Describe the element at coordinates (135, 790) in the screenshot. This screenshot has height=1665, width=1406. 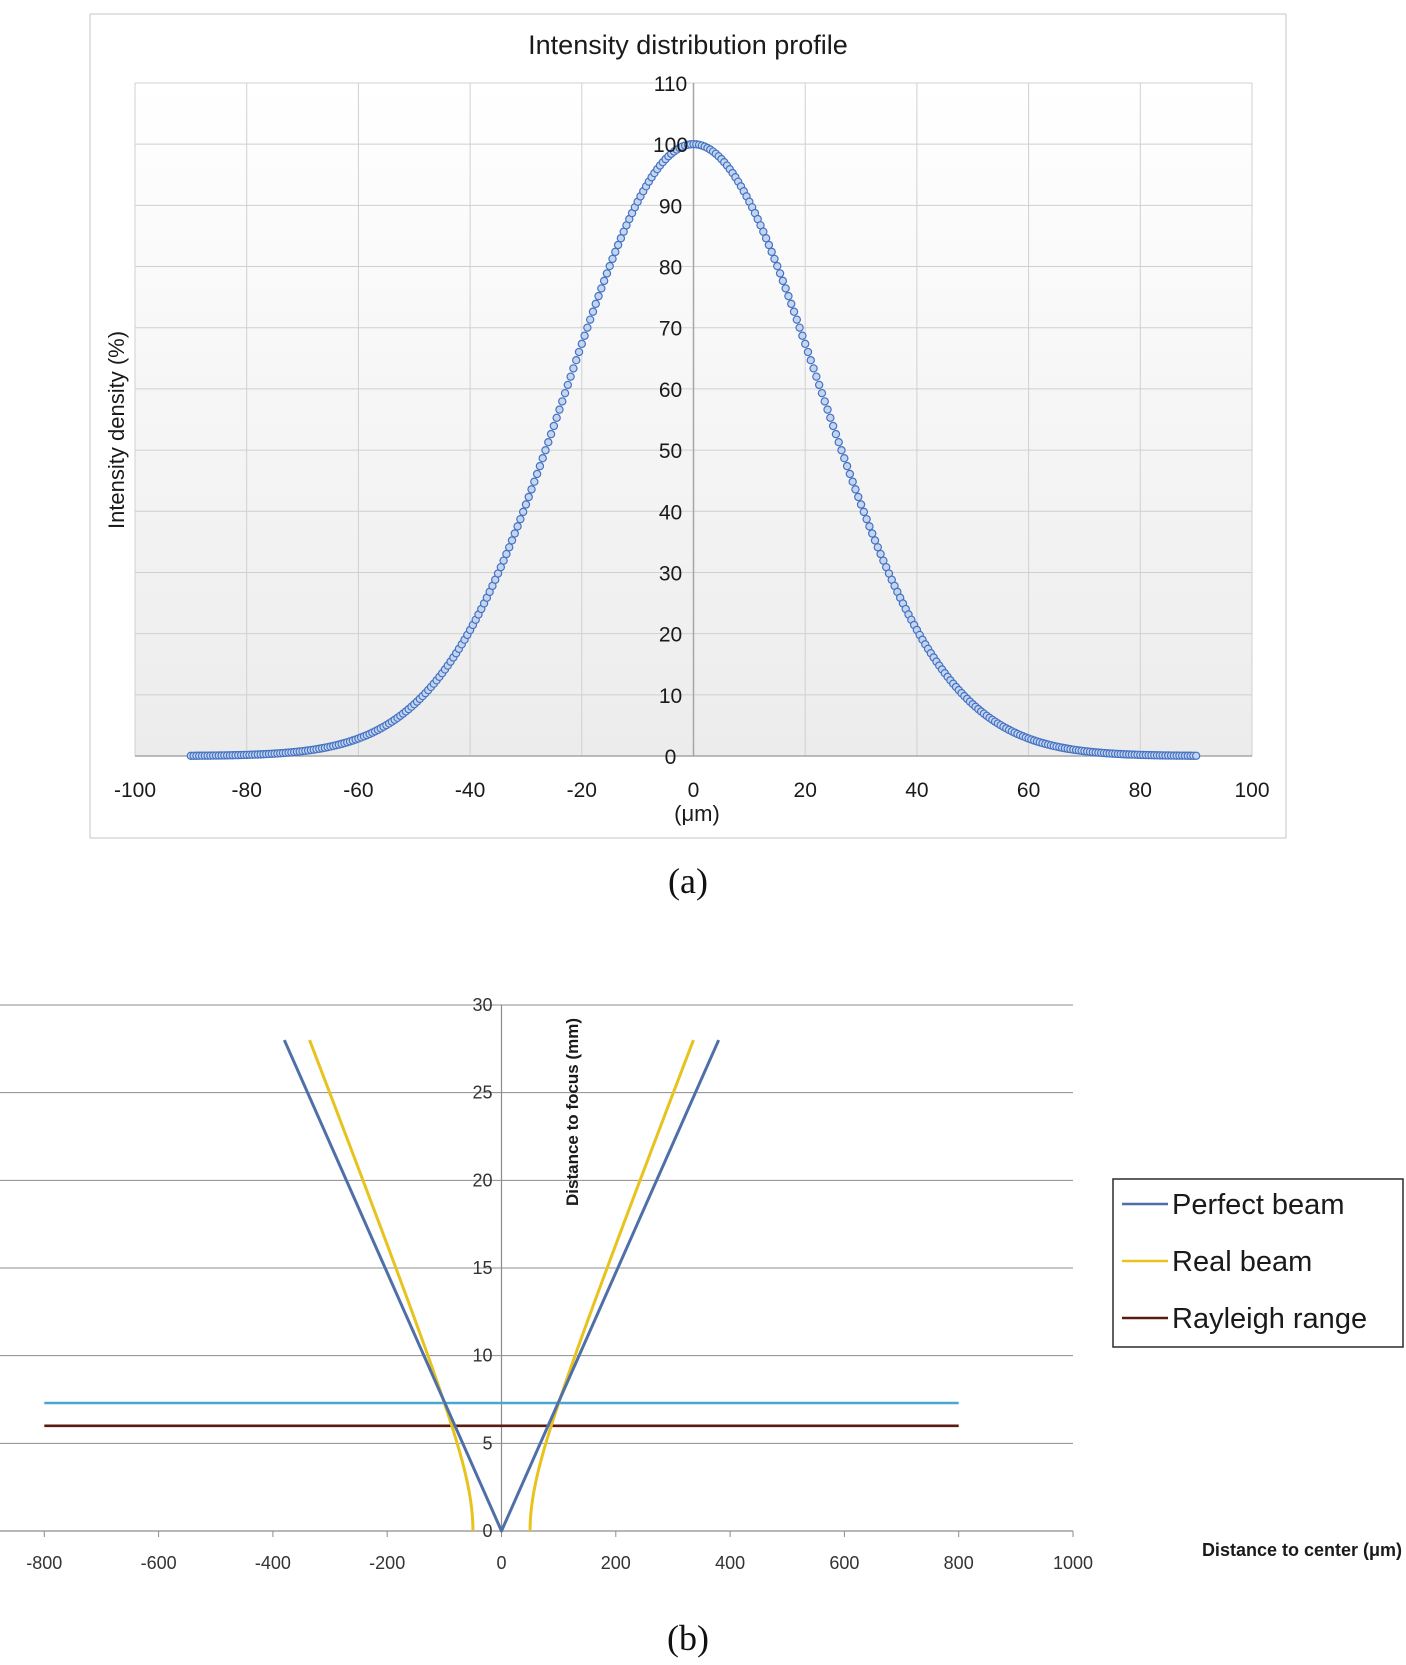
I see `chart-a-x-tick-label: -100` at that location.